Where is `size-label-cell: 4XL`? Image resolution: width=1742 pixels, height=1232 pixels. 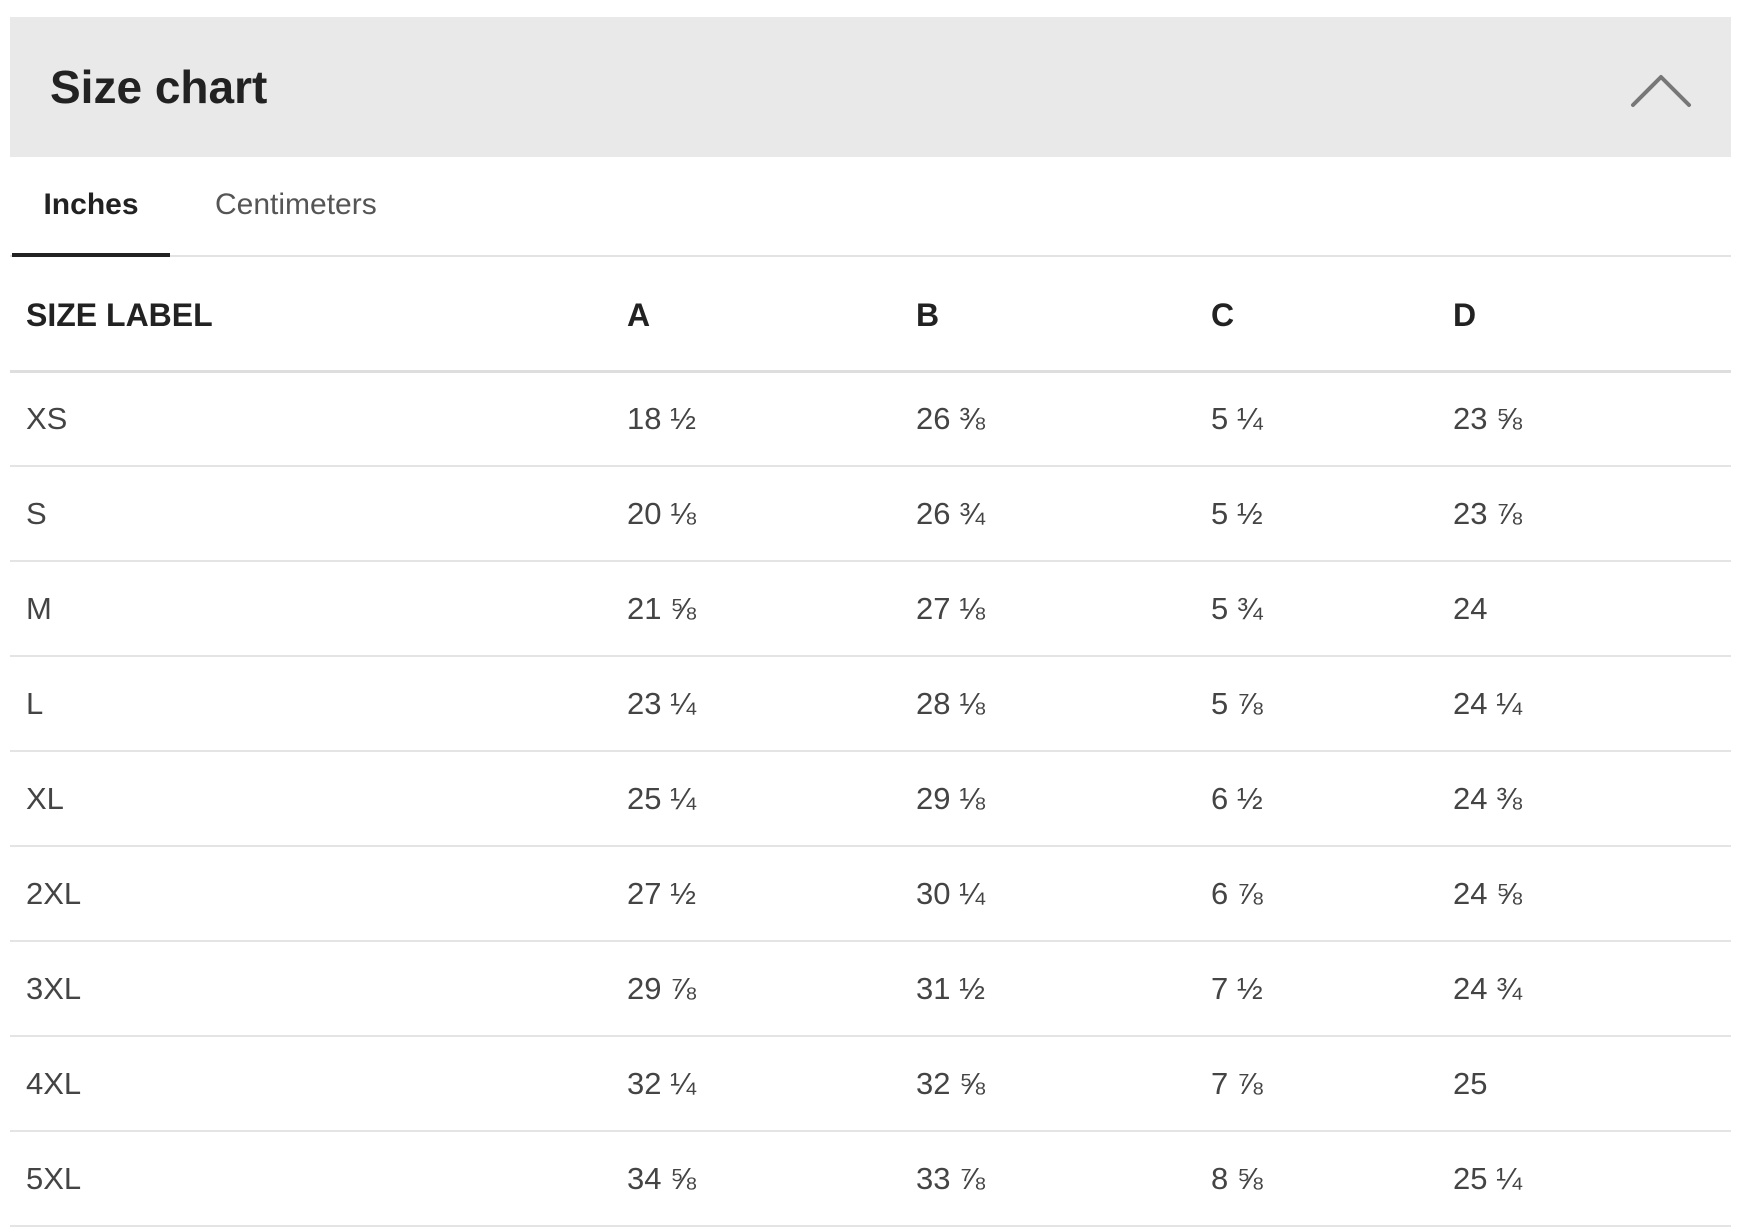
size-label-cell: 4XL is located at coordinates (54, 1083).